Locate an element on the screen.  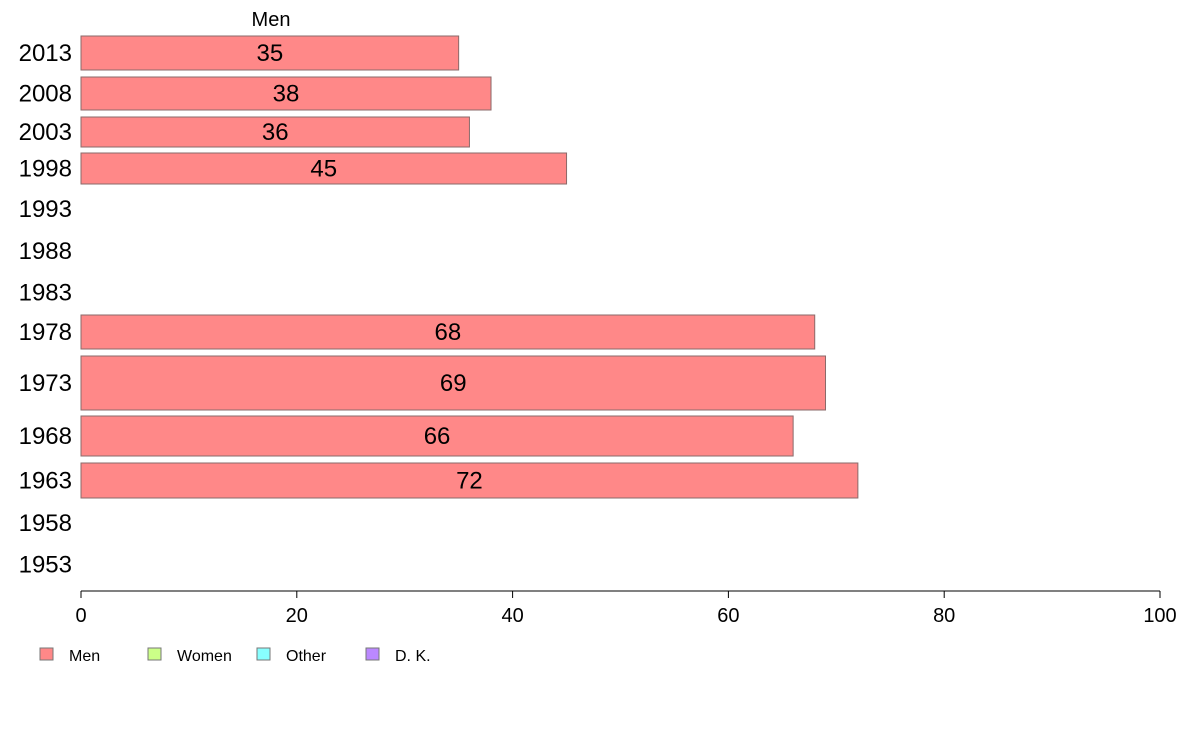
y-tick-label: 1978 is located at coordinates (45, 332).